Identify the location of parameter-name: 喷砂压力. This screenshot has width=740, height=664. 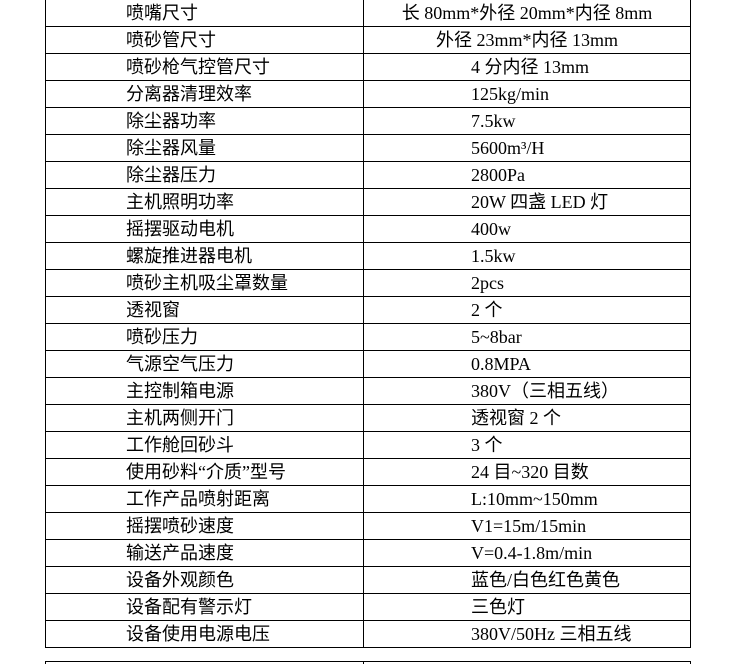
(204, 337).